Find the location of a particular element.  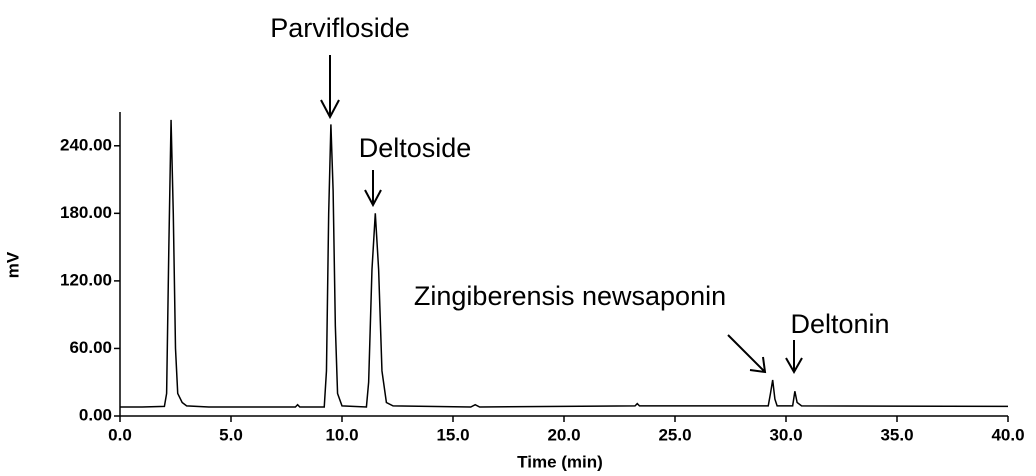

y-tick-label: 240.00 is located at coordinates (86, 144).